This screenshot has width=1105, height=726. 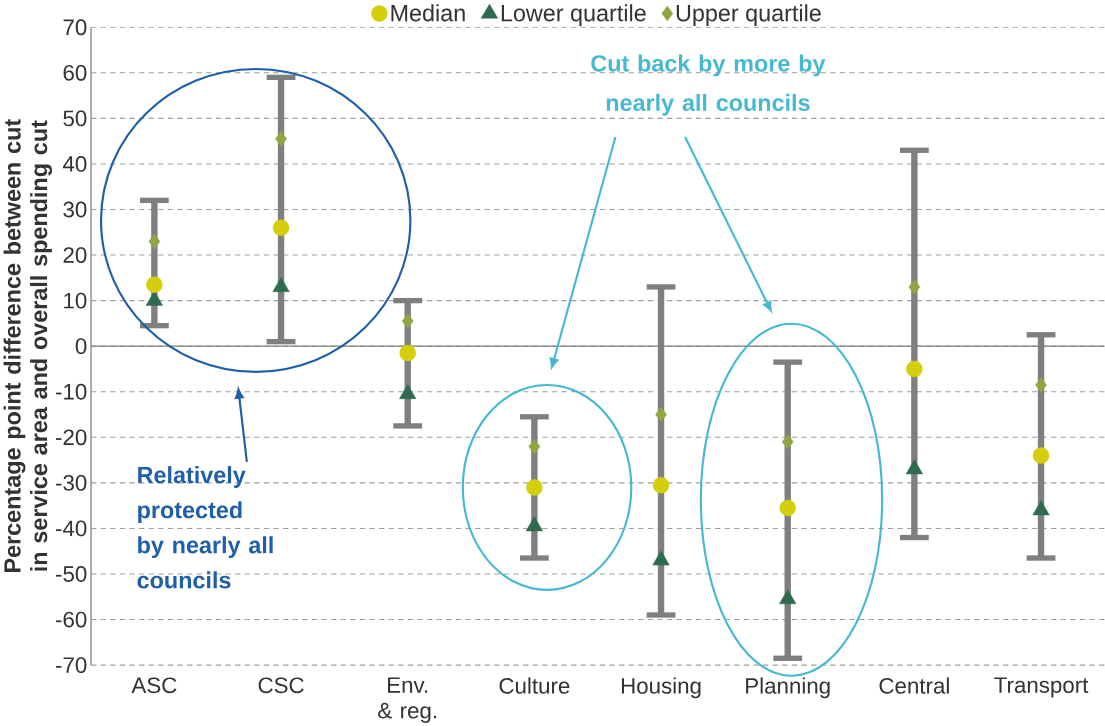 I want to click on x-tick-label: Housing, so click(x=661, y=687).